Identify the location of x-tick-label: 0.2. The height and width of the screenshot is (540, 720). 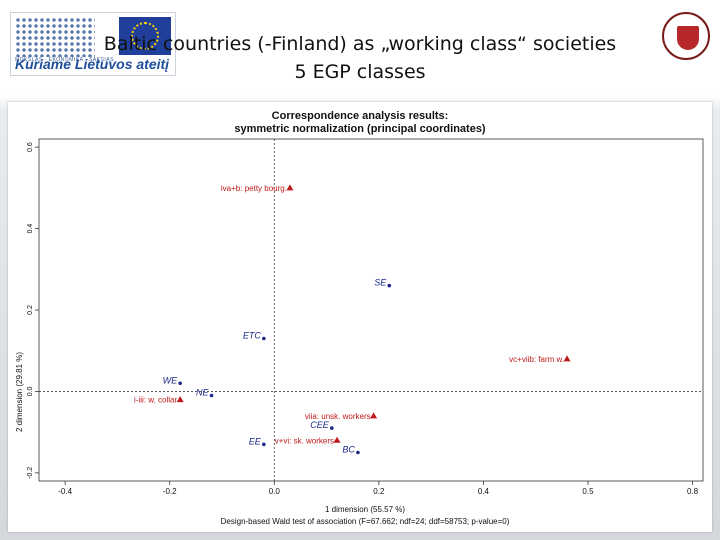
(379, 491).